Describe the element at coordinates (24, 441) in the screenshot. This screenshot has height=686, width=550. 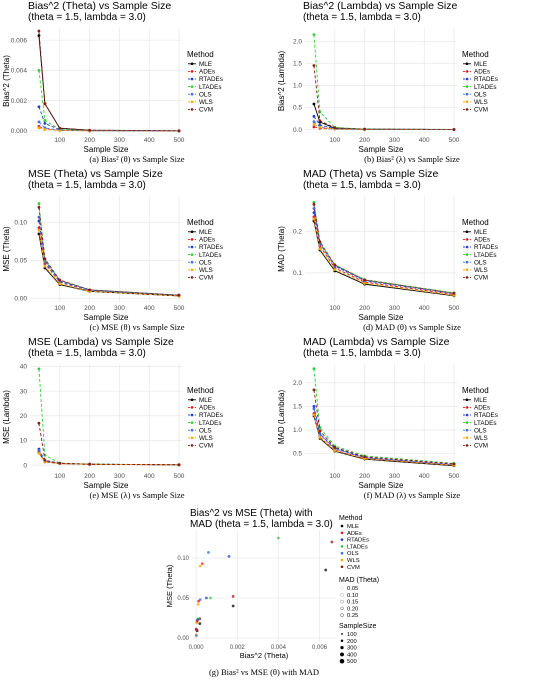
I see `y-tick-label: 10` at that location.